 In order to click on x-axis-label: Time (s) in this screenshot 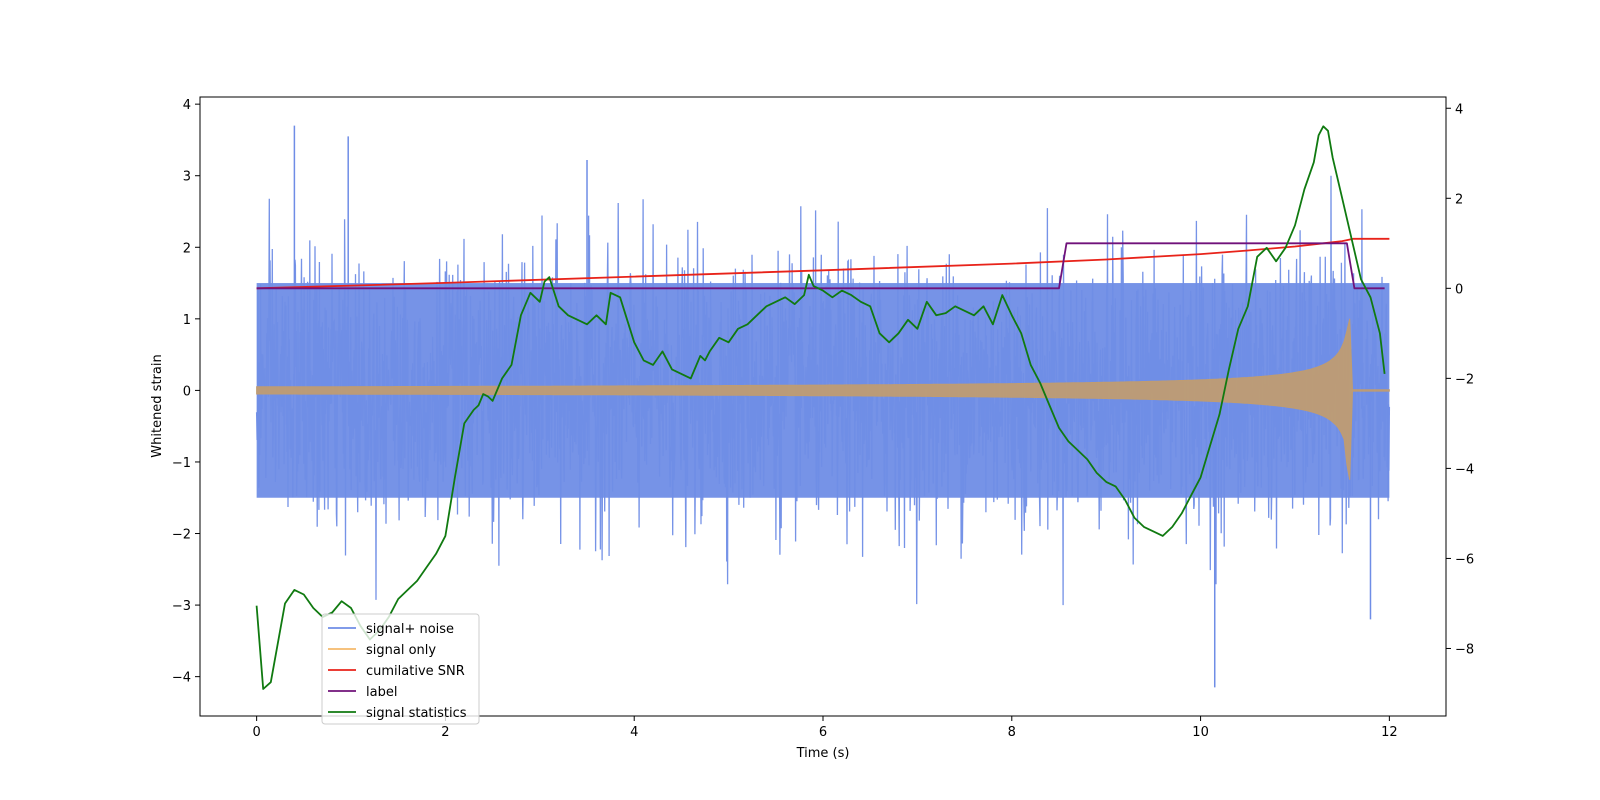, I will do `click(823, 753)`.